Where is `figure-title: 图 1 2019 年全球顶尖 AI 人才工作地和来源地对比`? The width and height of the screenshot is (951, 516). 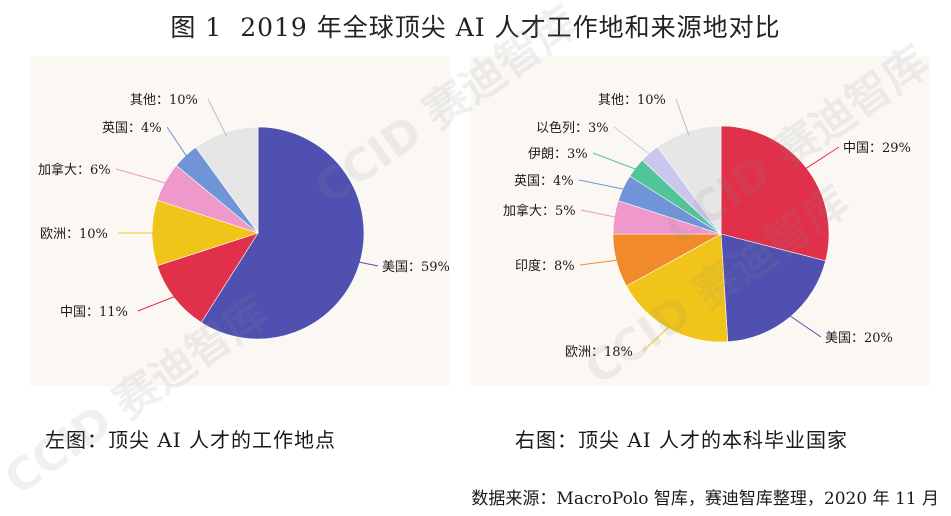
figure-title: 图 1 2019 年全球顶尖 AI 人才工作地和来源地对比 is located at coordinates (475, 26).